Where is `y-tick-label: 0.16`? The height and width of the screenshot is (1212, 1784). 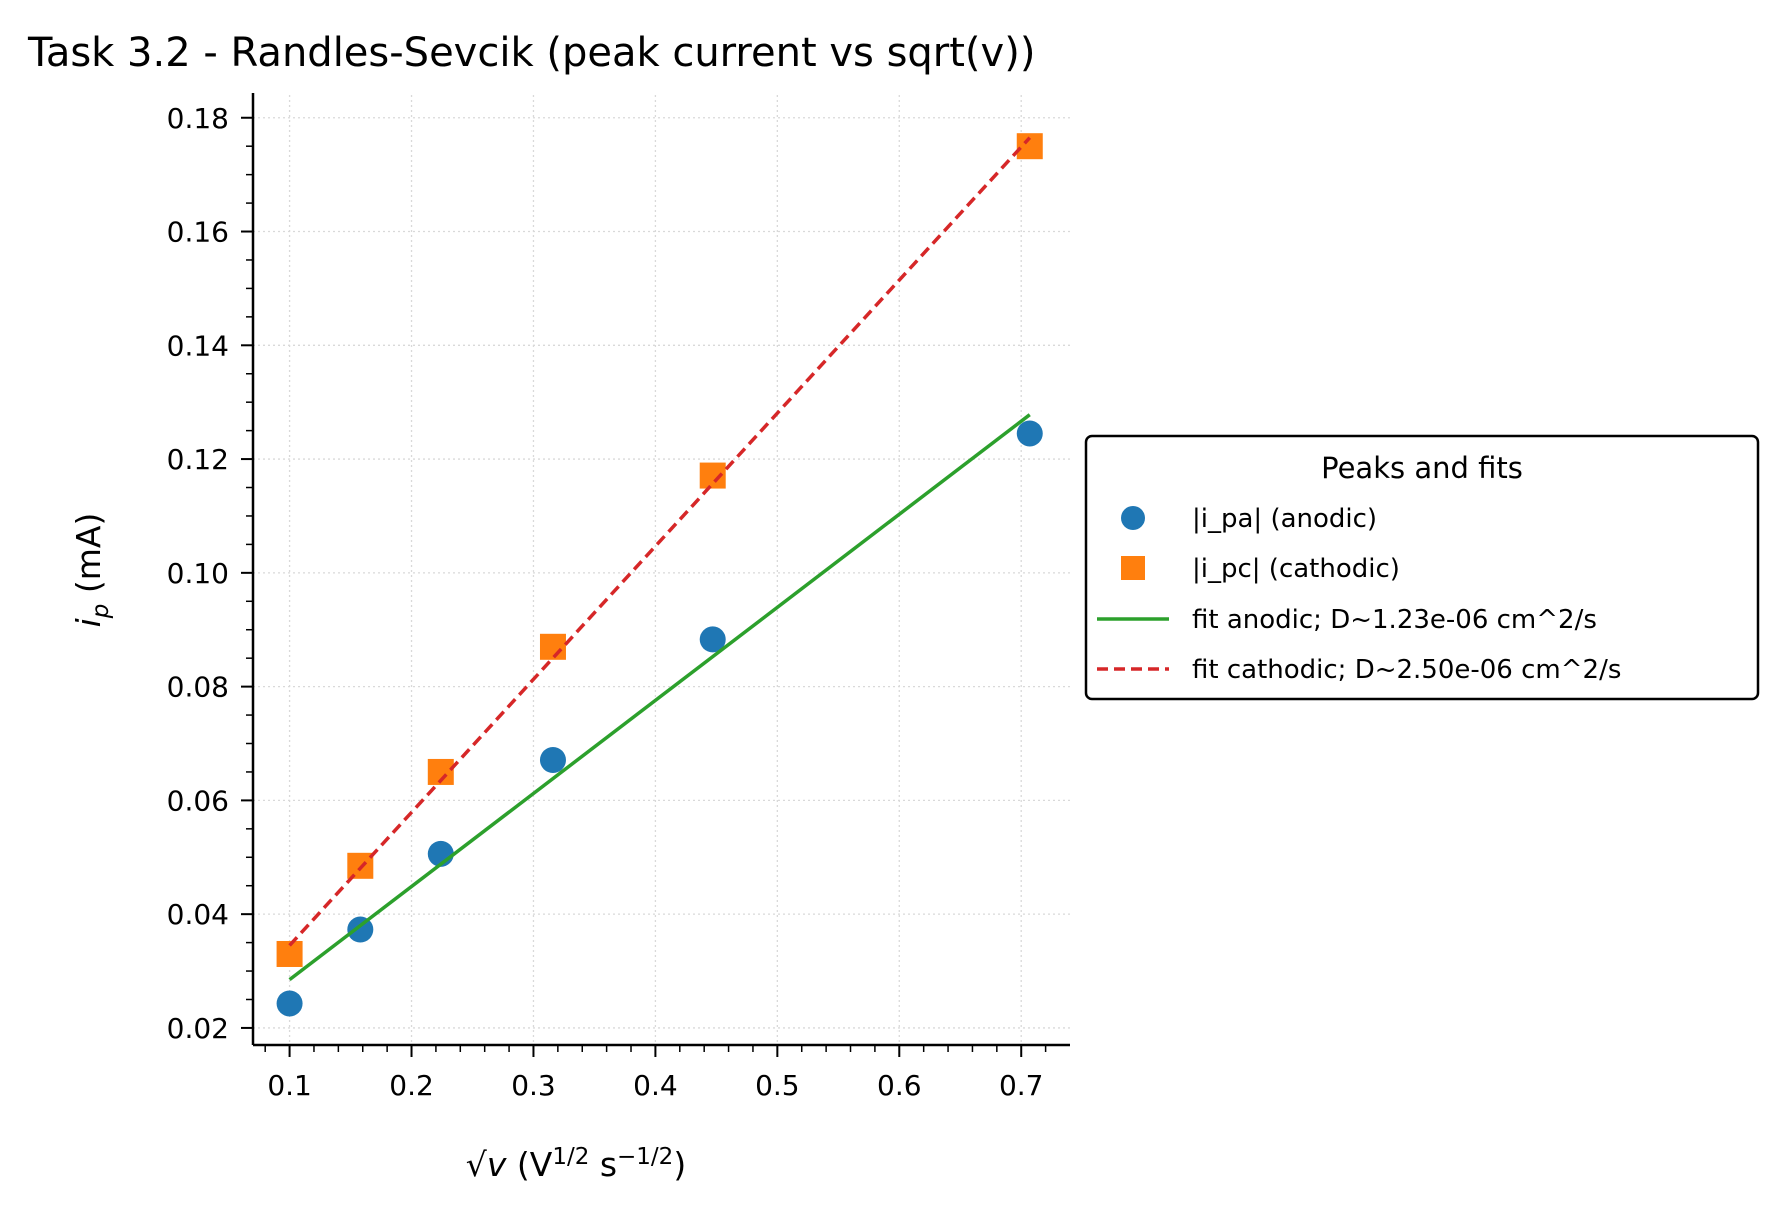
y-tick-label: 0.16 is located at coordinates (198, 232).